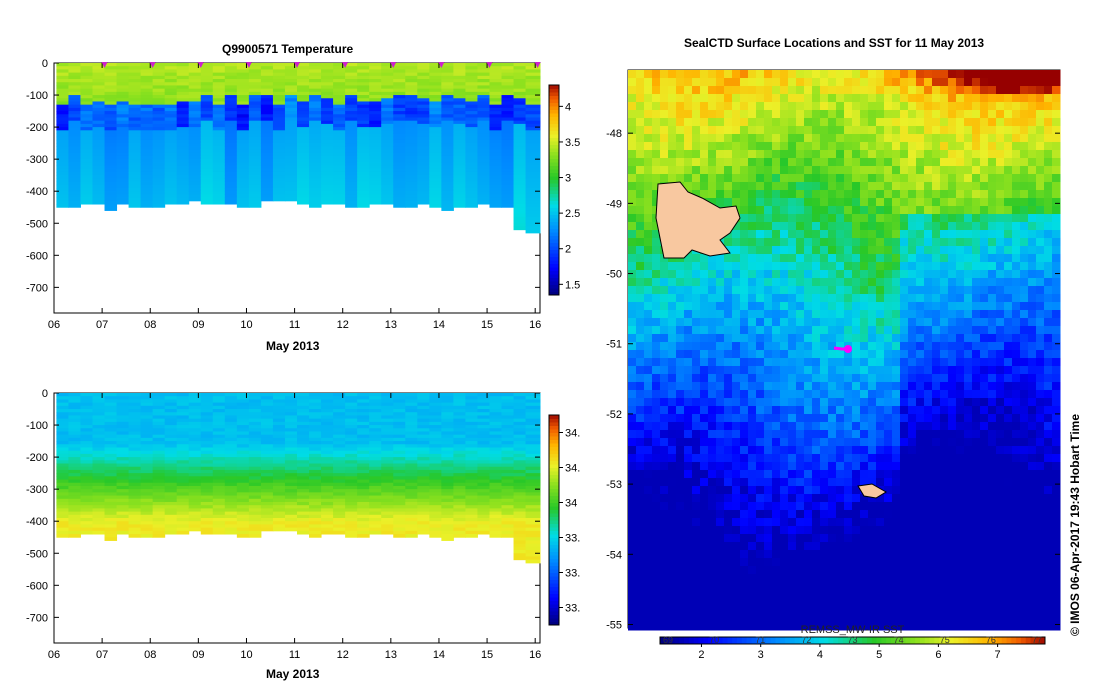 Image resolution: width=1099 pixels, height=700 pixels. Describe the element at coordinates (554, 543) in the screenshot. I see `colorbar-cell` at that location.